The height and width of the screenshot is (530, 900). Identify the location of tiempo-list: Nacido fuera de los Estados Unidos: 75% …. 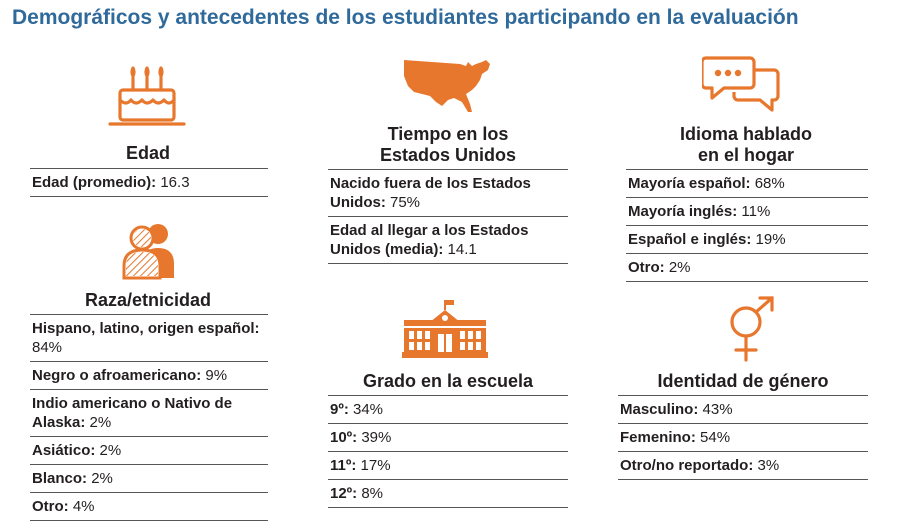
(448, 216).